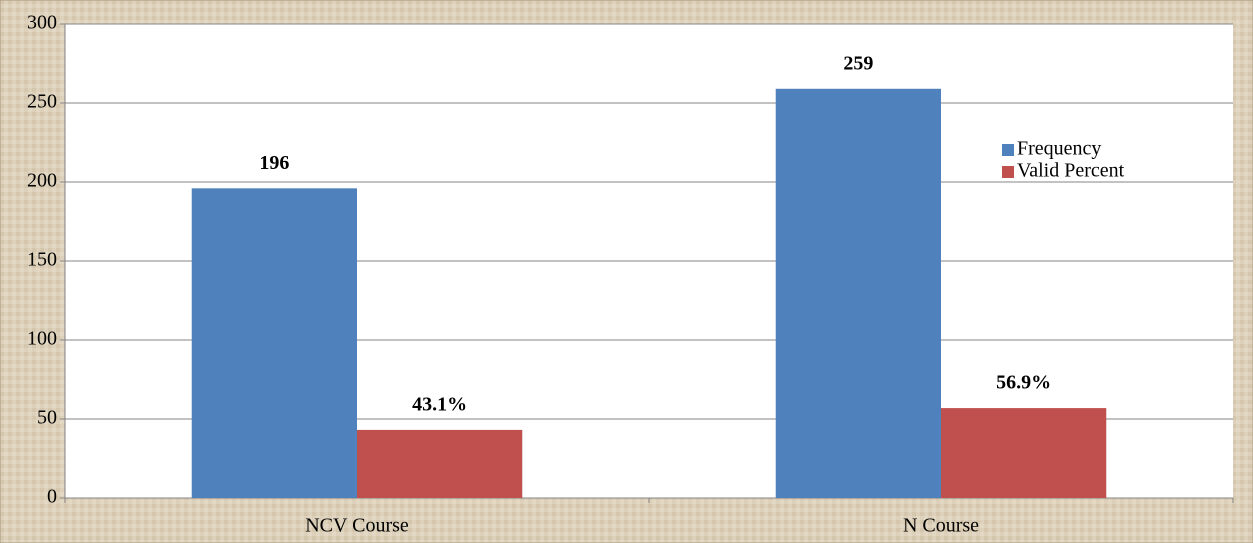 The height and width of the screenshot is (543, 1253). I want to click on y-tick-label: 150, so click(42, 260).